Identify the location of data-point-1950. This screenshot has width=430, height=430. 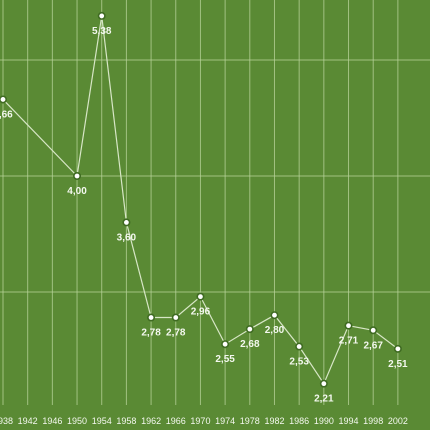
(77, 176).